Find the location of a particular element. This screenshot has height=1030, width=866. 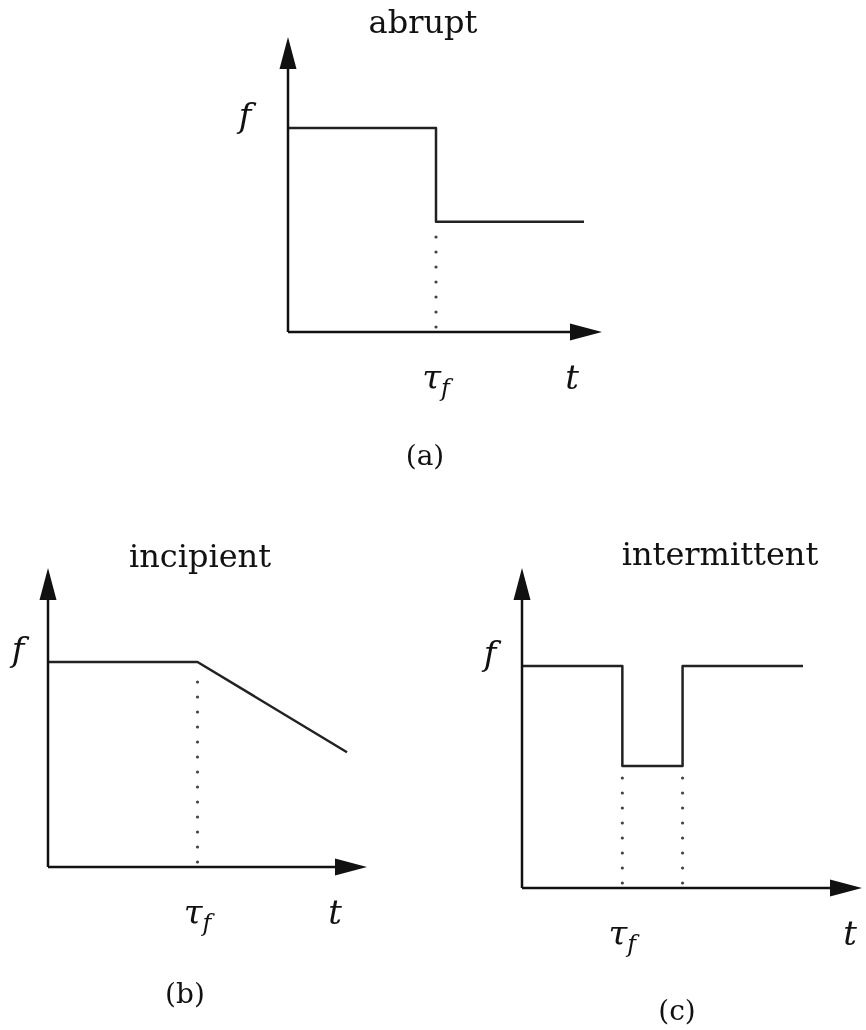

text: (c) is located at coordinates (677, 1010).